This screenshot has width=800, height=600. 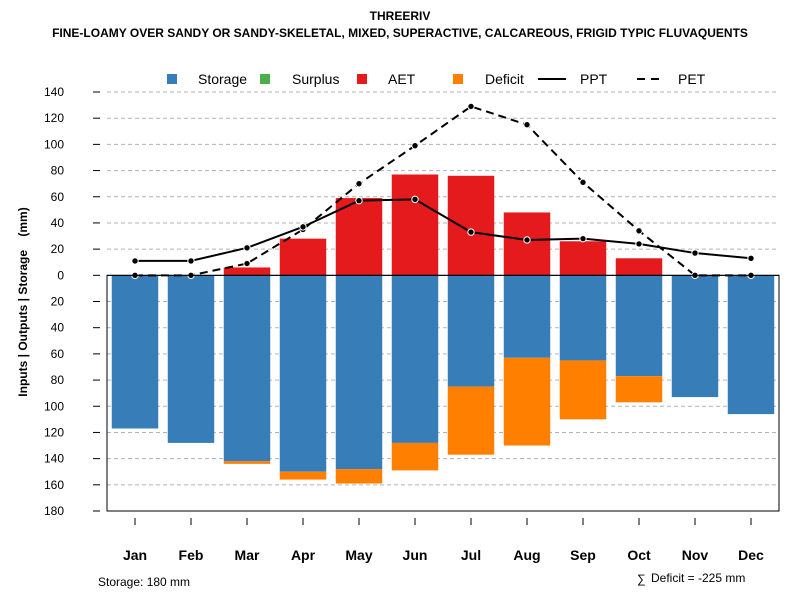 What do you see at coordinates (504, 79) in the screenshot?
I see `legend-deficit-label: Deficit` at bounding box center [504, 79].